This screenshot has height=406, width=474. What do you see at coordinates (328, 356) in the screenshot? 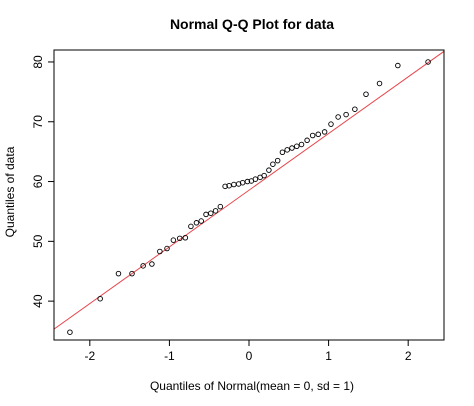
I see `x-tick-label: 1` at bounding box center [328, 356].